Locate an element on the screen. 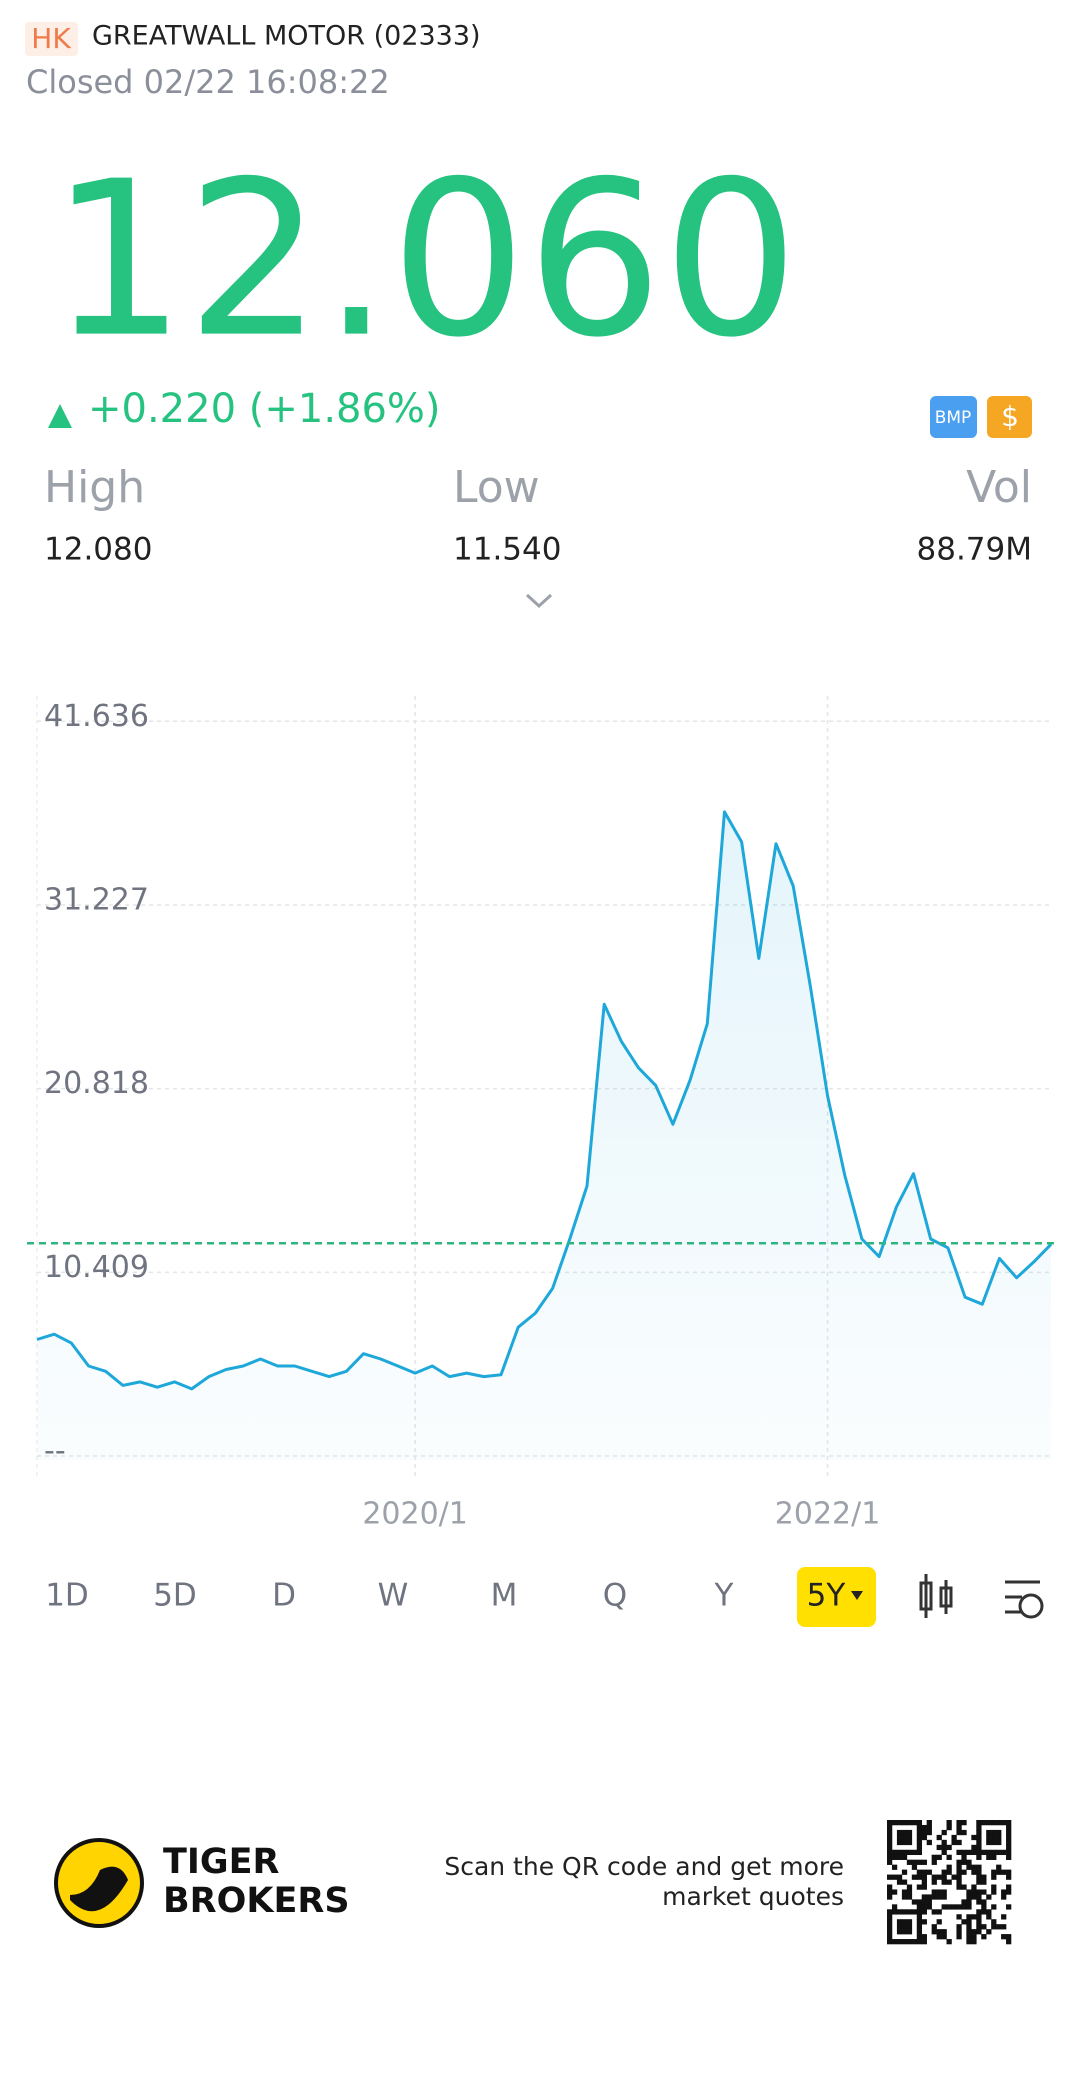  period-tab: W is located at coordinates (393, 1596).